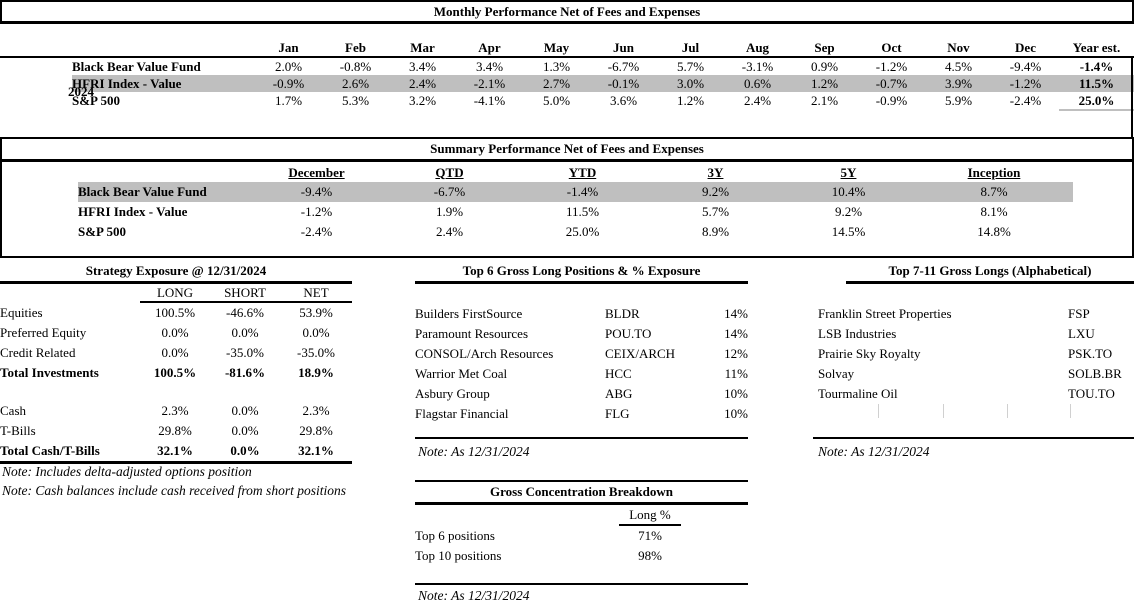  What do you see at coordinates (1079, 313) in the screenshot?
I see `position-ticker: FSP` at bounding box center [1079, 313].